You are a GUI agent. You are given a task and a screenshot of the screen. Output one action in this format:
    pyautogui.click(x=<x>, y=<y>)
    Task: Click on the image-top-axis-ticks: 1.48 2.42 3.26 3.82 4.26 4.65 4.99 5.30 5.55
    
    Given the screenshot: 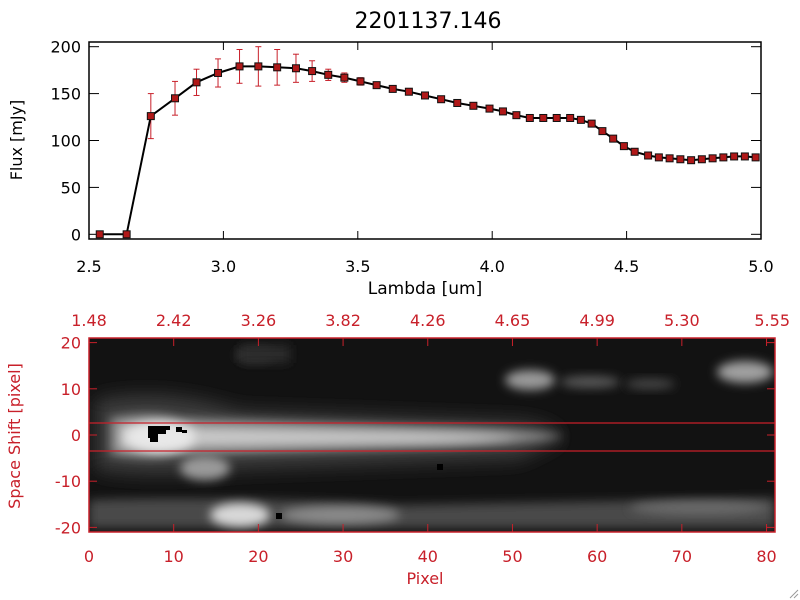 What is the action you would take?
    pyautogui.click(x=430, y=328)
    